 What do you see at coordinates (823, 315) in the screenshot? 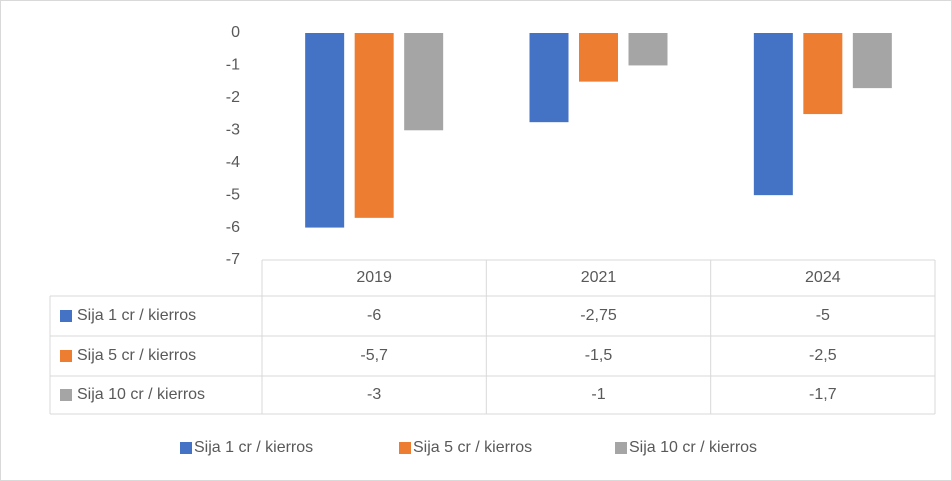
I see `table-cell: -5` at bounding box center [823, 315].